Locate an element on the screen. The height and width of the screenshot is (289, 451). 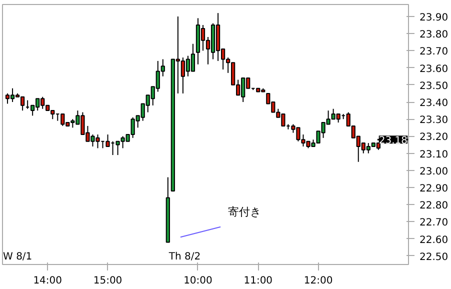
y-tick-label: 23.50 is located at coordinates (434, 86).